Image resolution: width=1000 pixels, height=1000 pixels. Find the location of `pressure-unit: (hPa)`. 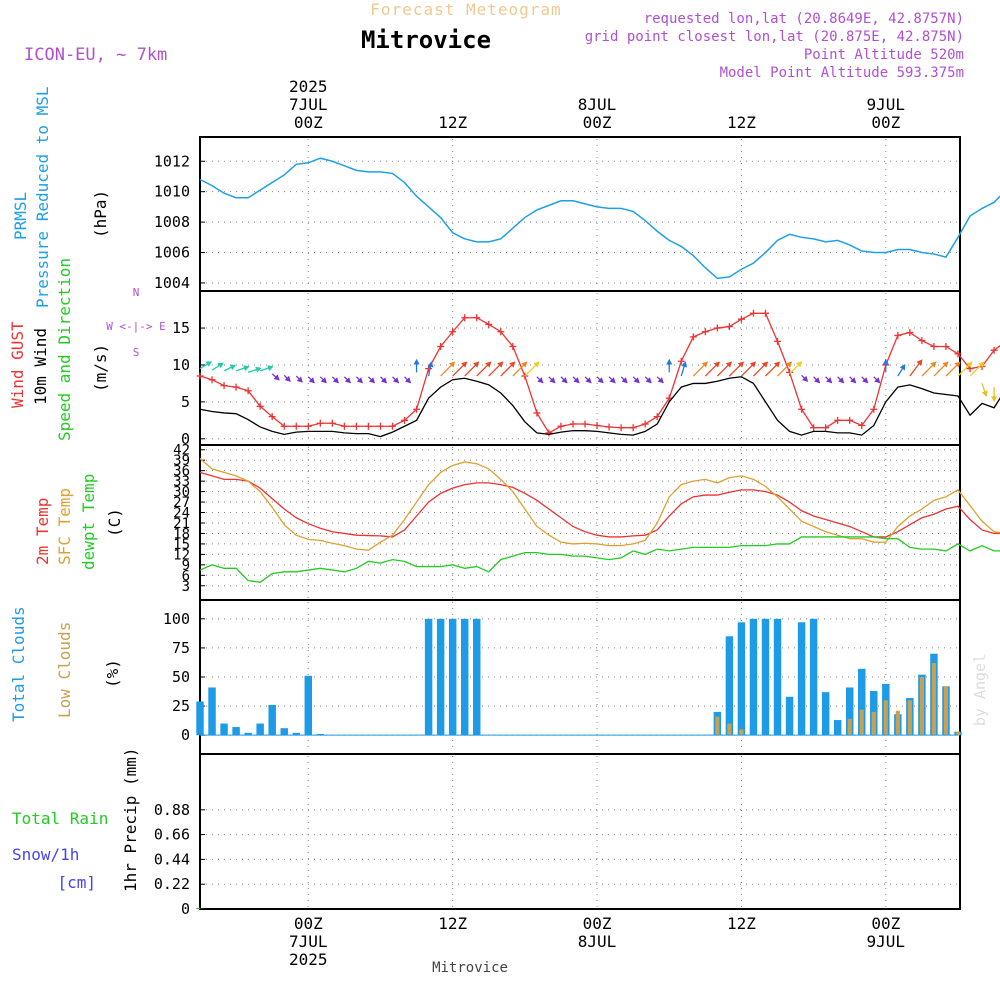

pressure-unit: (hPa) is located at coordinates (100, 214).